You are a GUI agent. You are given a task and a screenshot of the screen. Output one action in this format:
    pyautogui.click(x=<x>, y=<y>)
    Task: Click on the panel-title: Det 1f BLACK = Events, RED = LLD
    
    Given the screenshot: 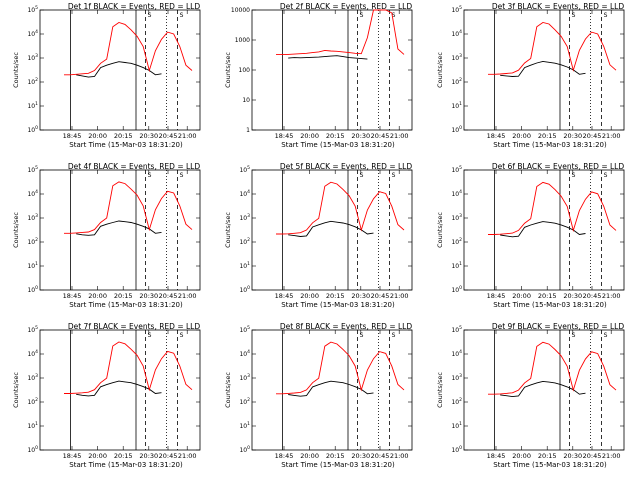 What is the action you would take?
    pyautogui.click(x=134, y=6)
    